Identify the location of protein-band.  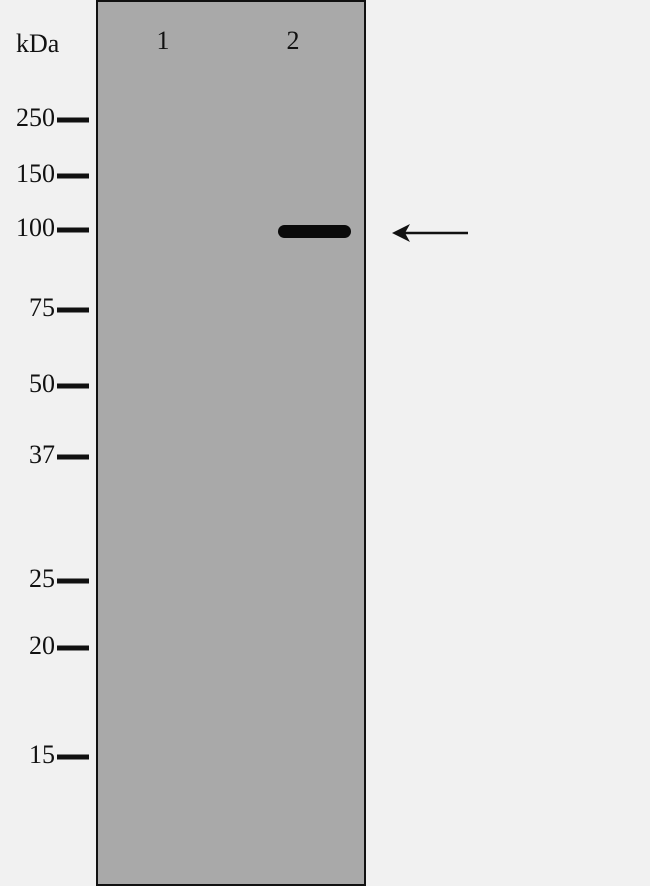
(314, 231).